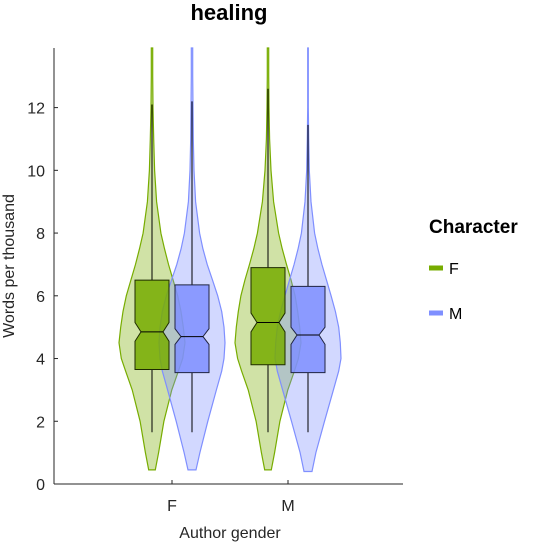 This screenshot has height=548, width=534. What do you see at coordinates (36, 171) in the screenshot?
I see `y-tick-label: 10` at bounding box center [36, 171].